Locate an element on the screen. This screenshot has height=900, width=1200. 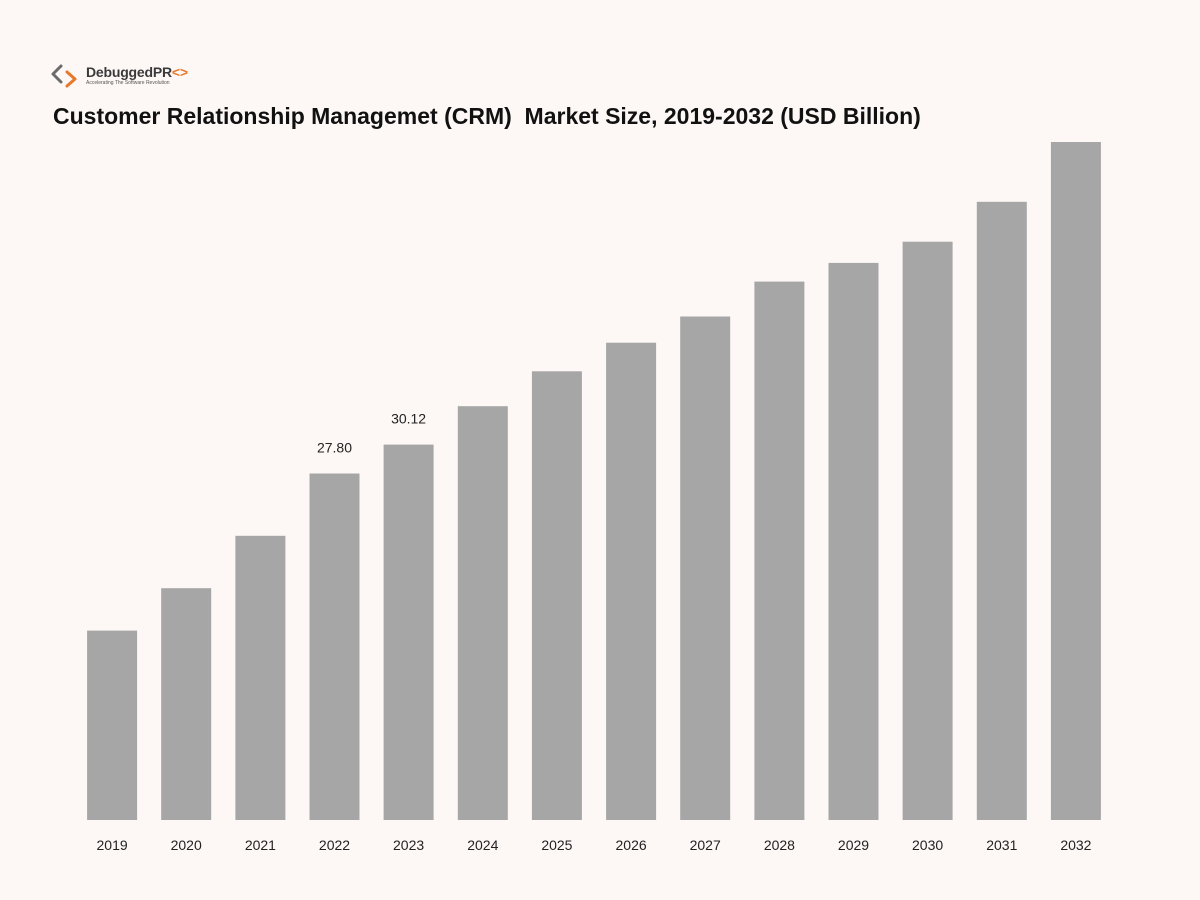
bar-2021 is located at coordinates (260, 677).